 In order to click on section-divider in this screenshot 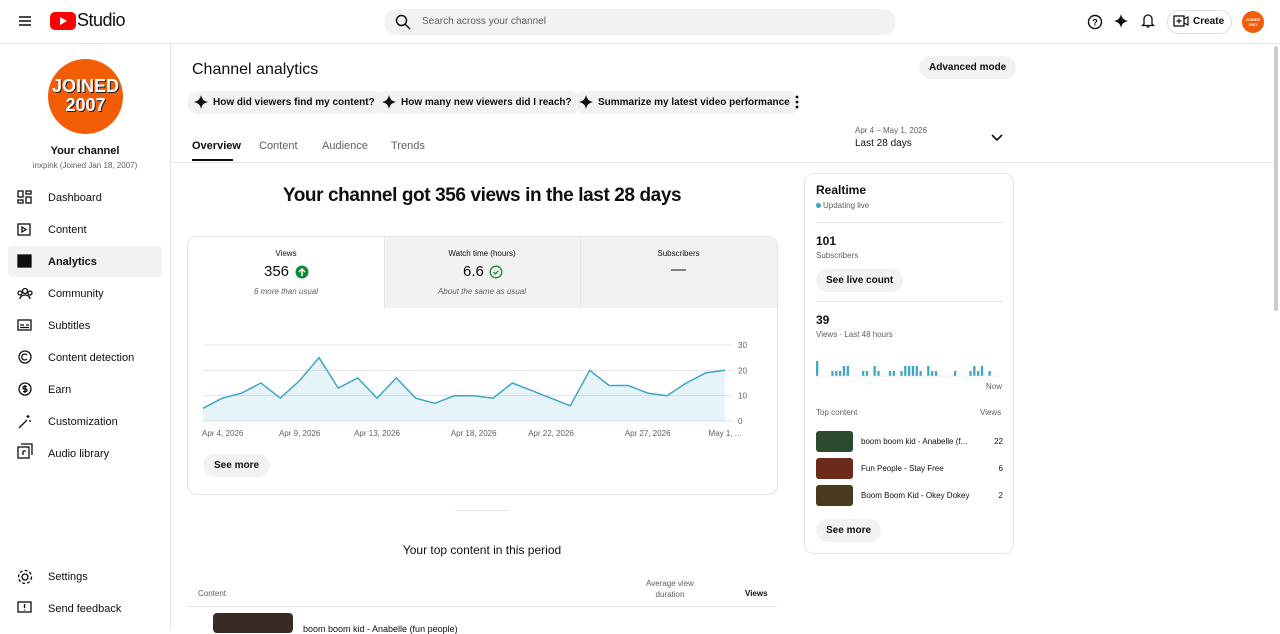, I will do `click(482, 510)`.